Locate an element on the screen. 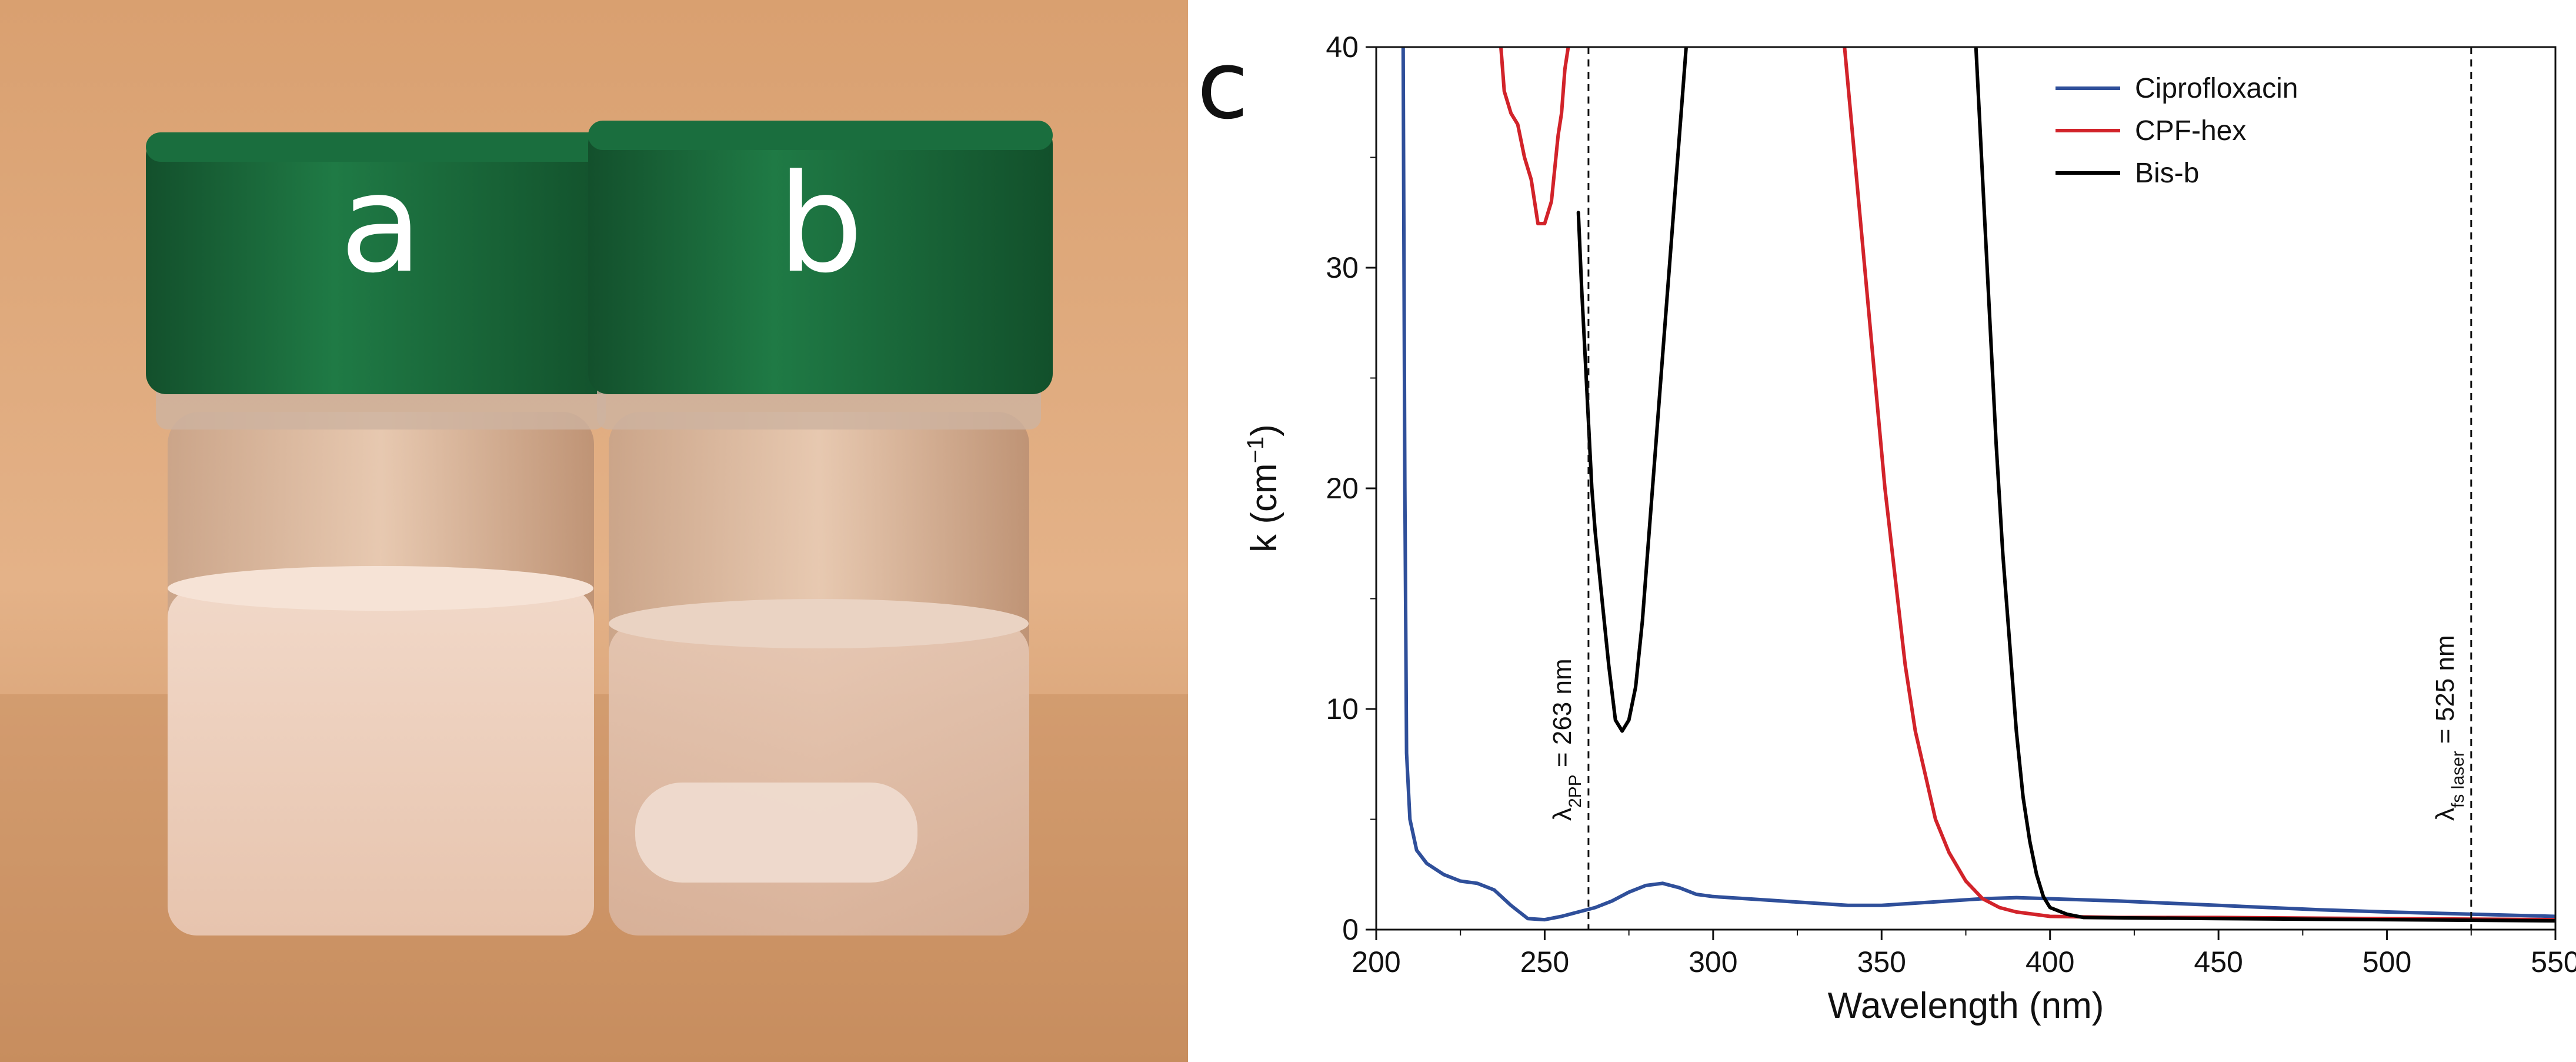  reference-line-label-525: λfs laser = 525 nm is located at coordinates (2449, 728).